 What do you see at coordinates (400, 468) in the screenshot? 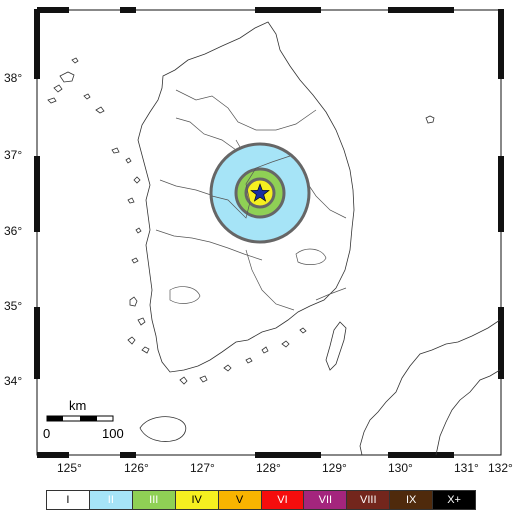
I see `lon-tick-130: 130°` at bounding box center [400, 468].